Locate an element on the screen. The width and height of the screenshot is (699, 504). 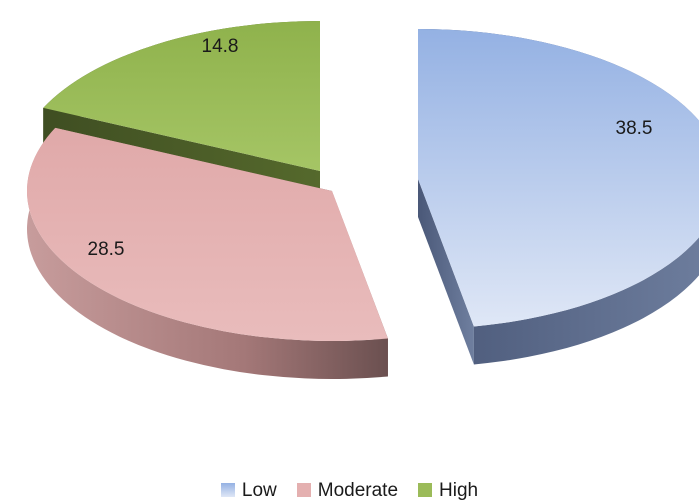
legend-swatch-high-icon is located at coordinates (425, 490).